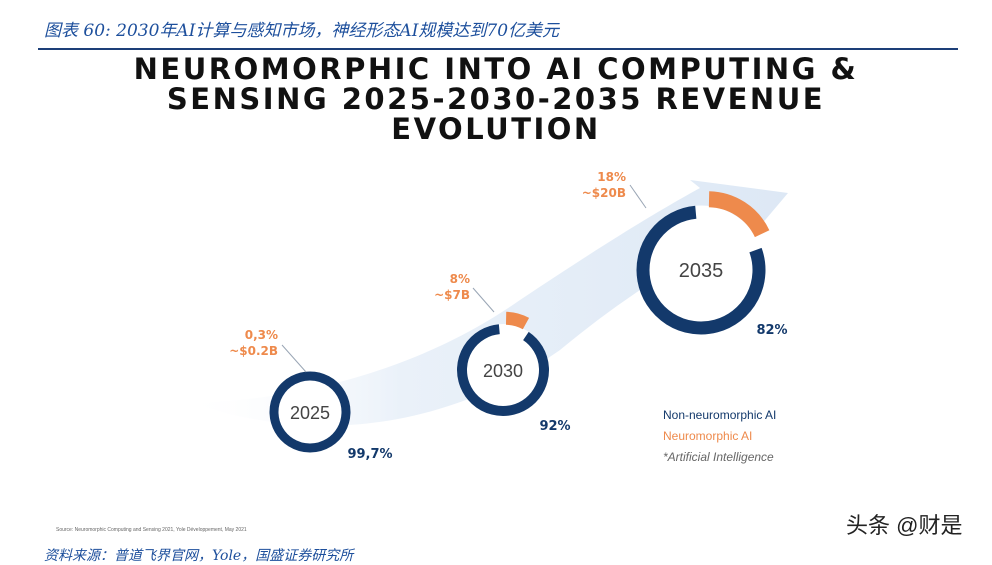 This screenshot has height=565, width=992. I want to click on donut-bg-2030, so click(503, 370).